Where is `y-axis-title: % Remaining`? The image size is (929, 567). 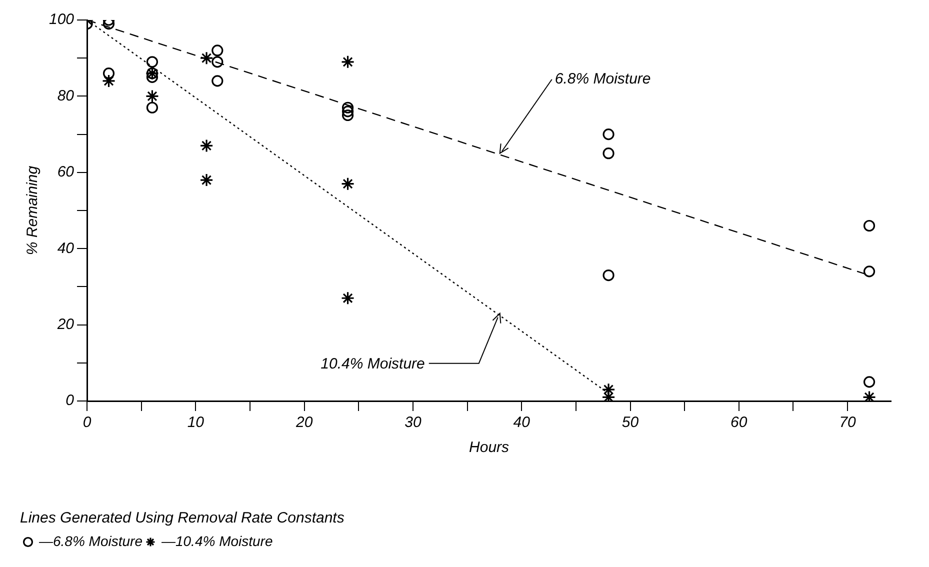
y-axis-title: % Remaining is located at coordinates (33, 210).